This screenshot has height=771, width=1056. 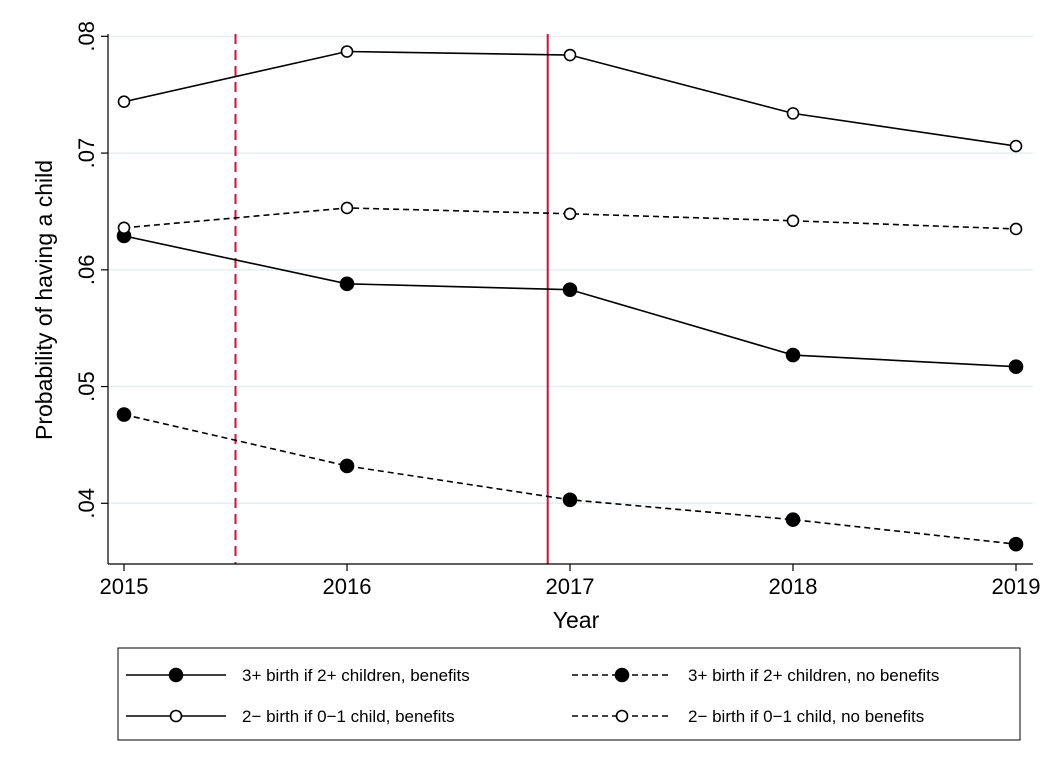 I want to click on x-tick-label: 2017, so click(x=570, y=586).